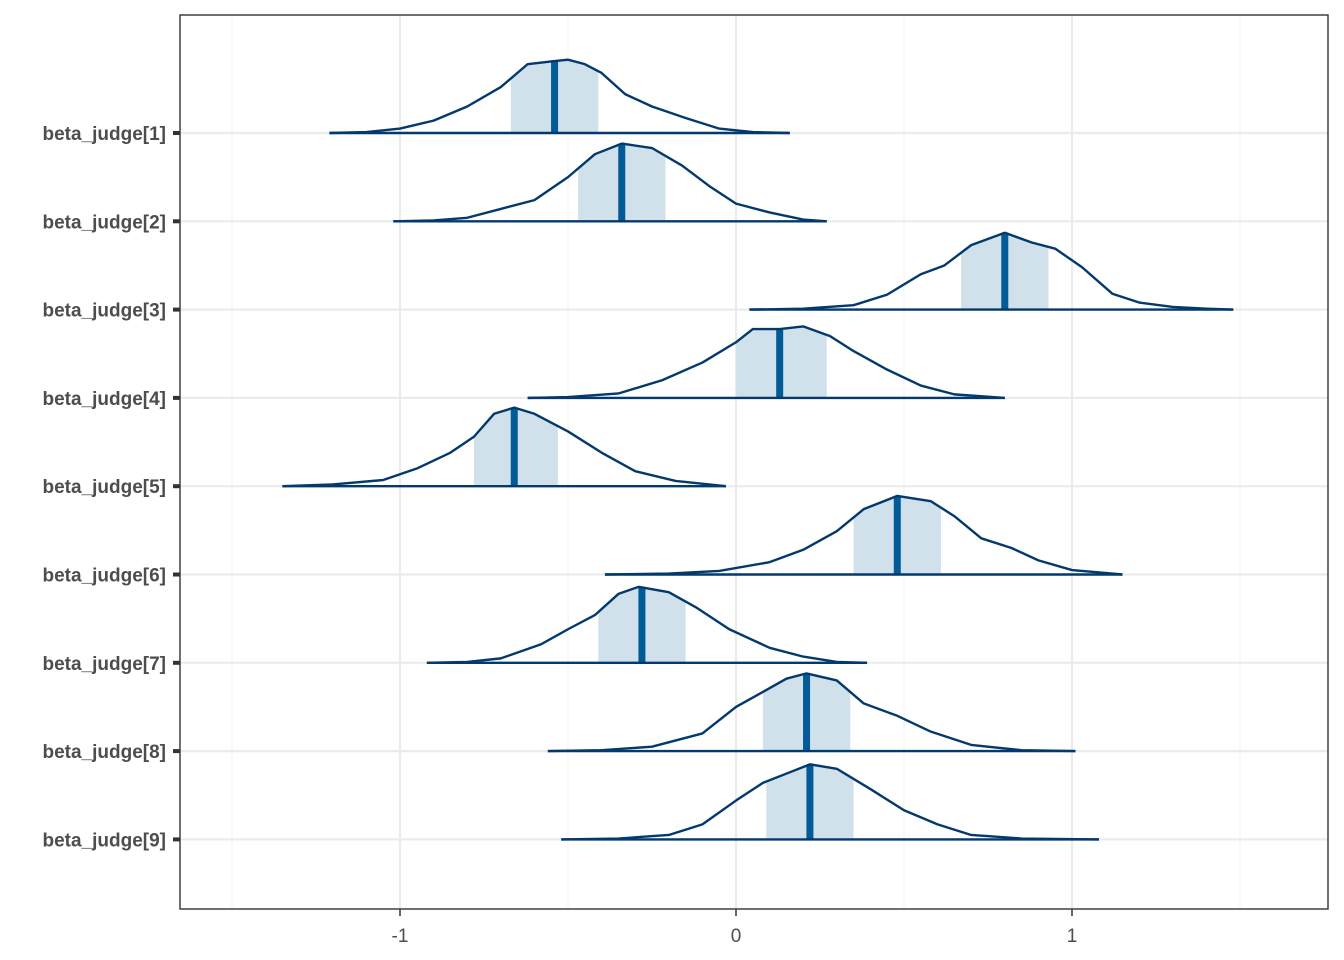 This screenshot has height=960, width=1344. What do you see at coordinates (104, 664) in the screenshot?
I see `y-tick-label: beta_judge[7]` at bounding box center [104, 664].